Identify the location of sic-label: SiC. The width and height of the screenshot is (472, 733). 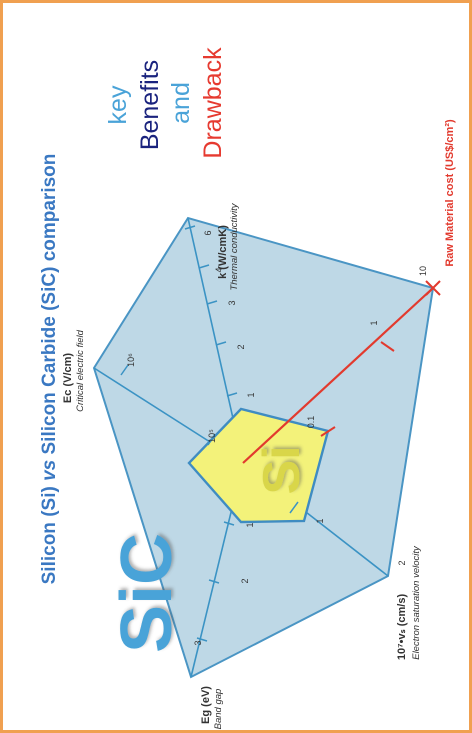
(147, 593).